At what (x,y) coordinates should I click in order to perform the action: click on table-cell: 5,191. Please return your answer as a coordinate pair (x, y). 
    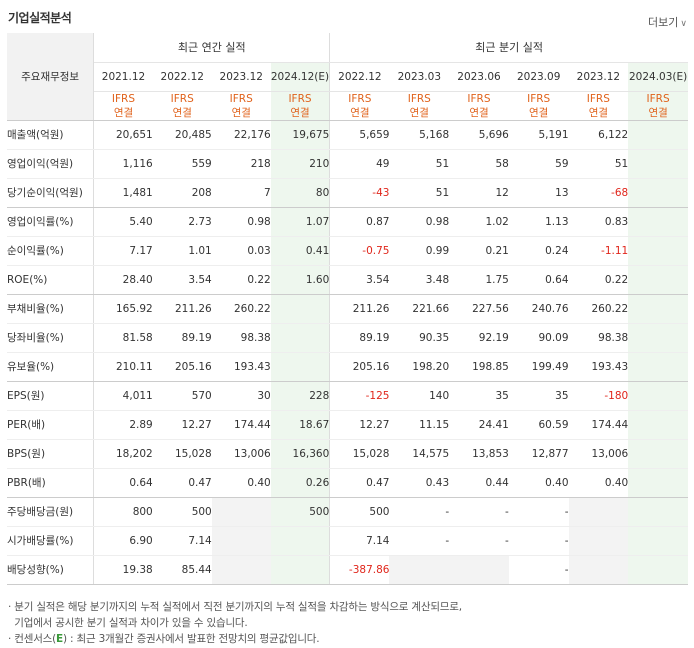
    Looking at the image, I should click on (538, 135).